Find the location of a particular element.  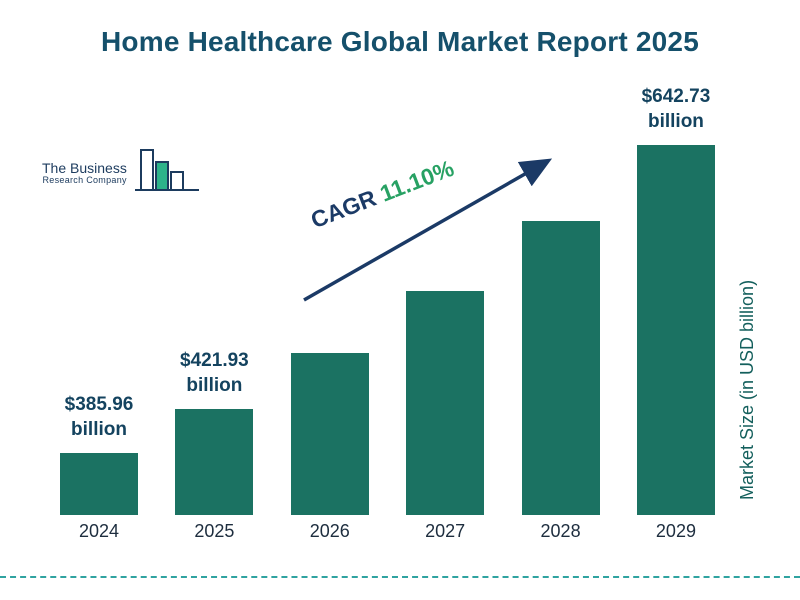

bar-column-2029: $642.73 billion is located at coordinates (675, 299).